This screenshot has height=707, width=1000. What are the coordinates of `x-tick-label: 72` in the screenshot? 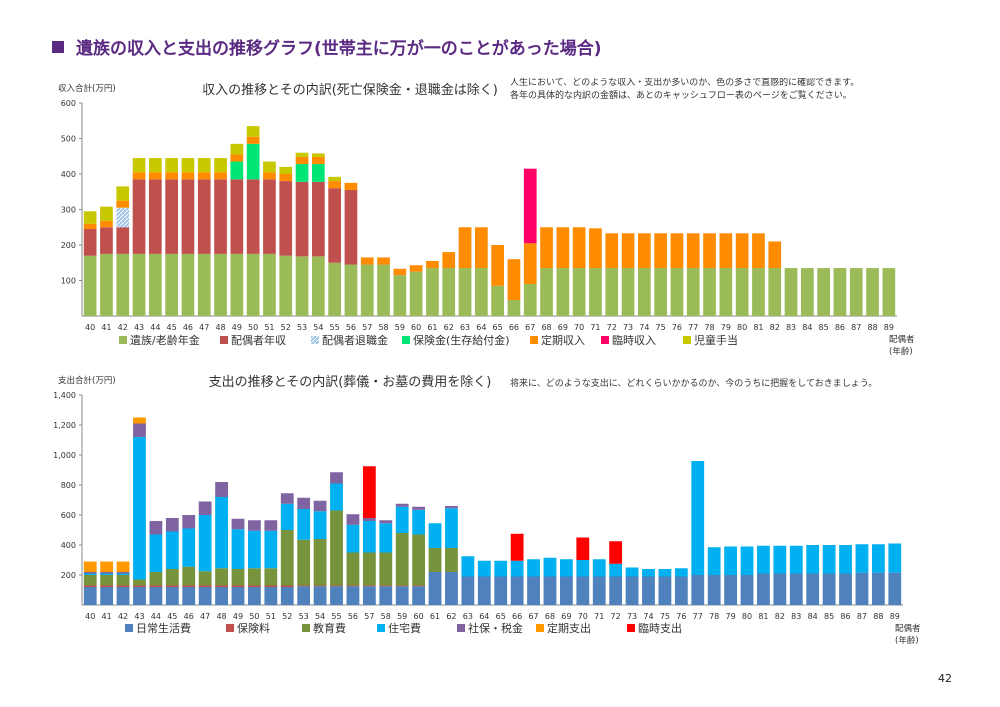 It's located at (612, 327).